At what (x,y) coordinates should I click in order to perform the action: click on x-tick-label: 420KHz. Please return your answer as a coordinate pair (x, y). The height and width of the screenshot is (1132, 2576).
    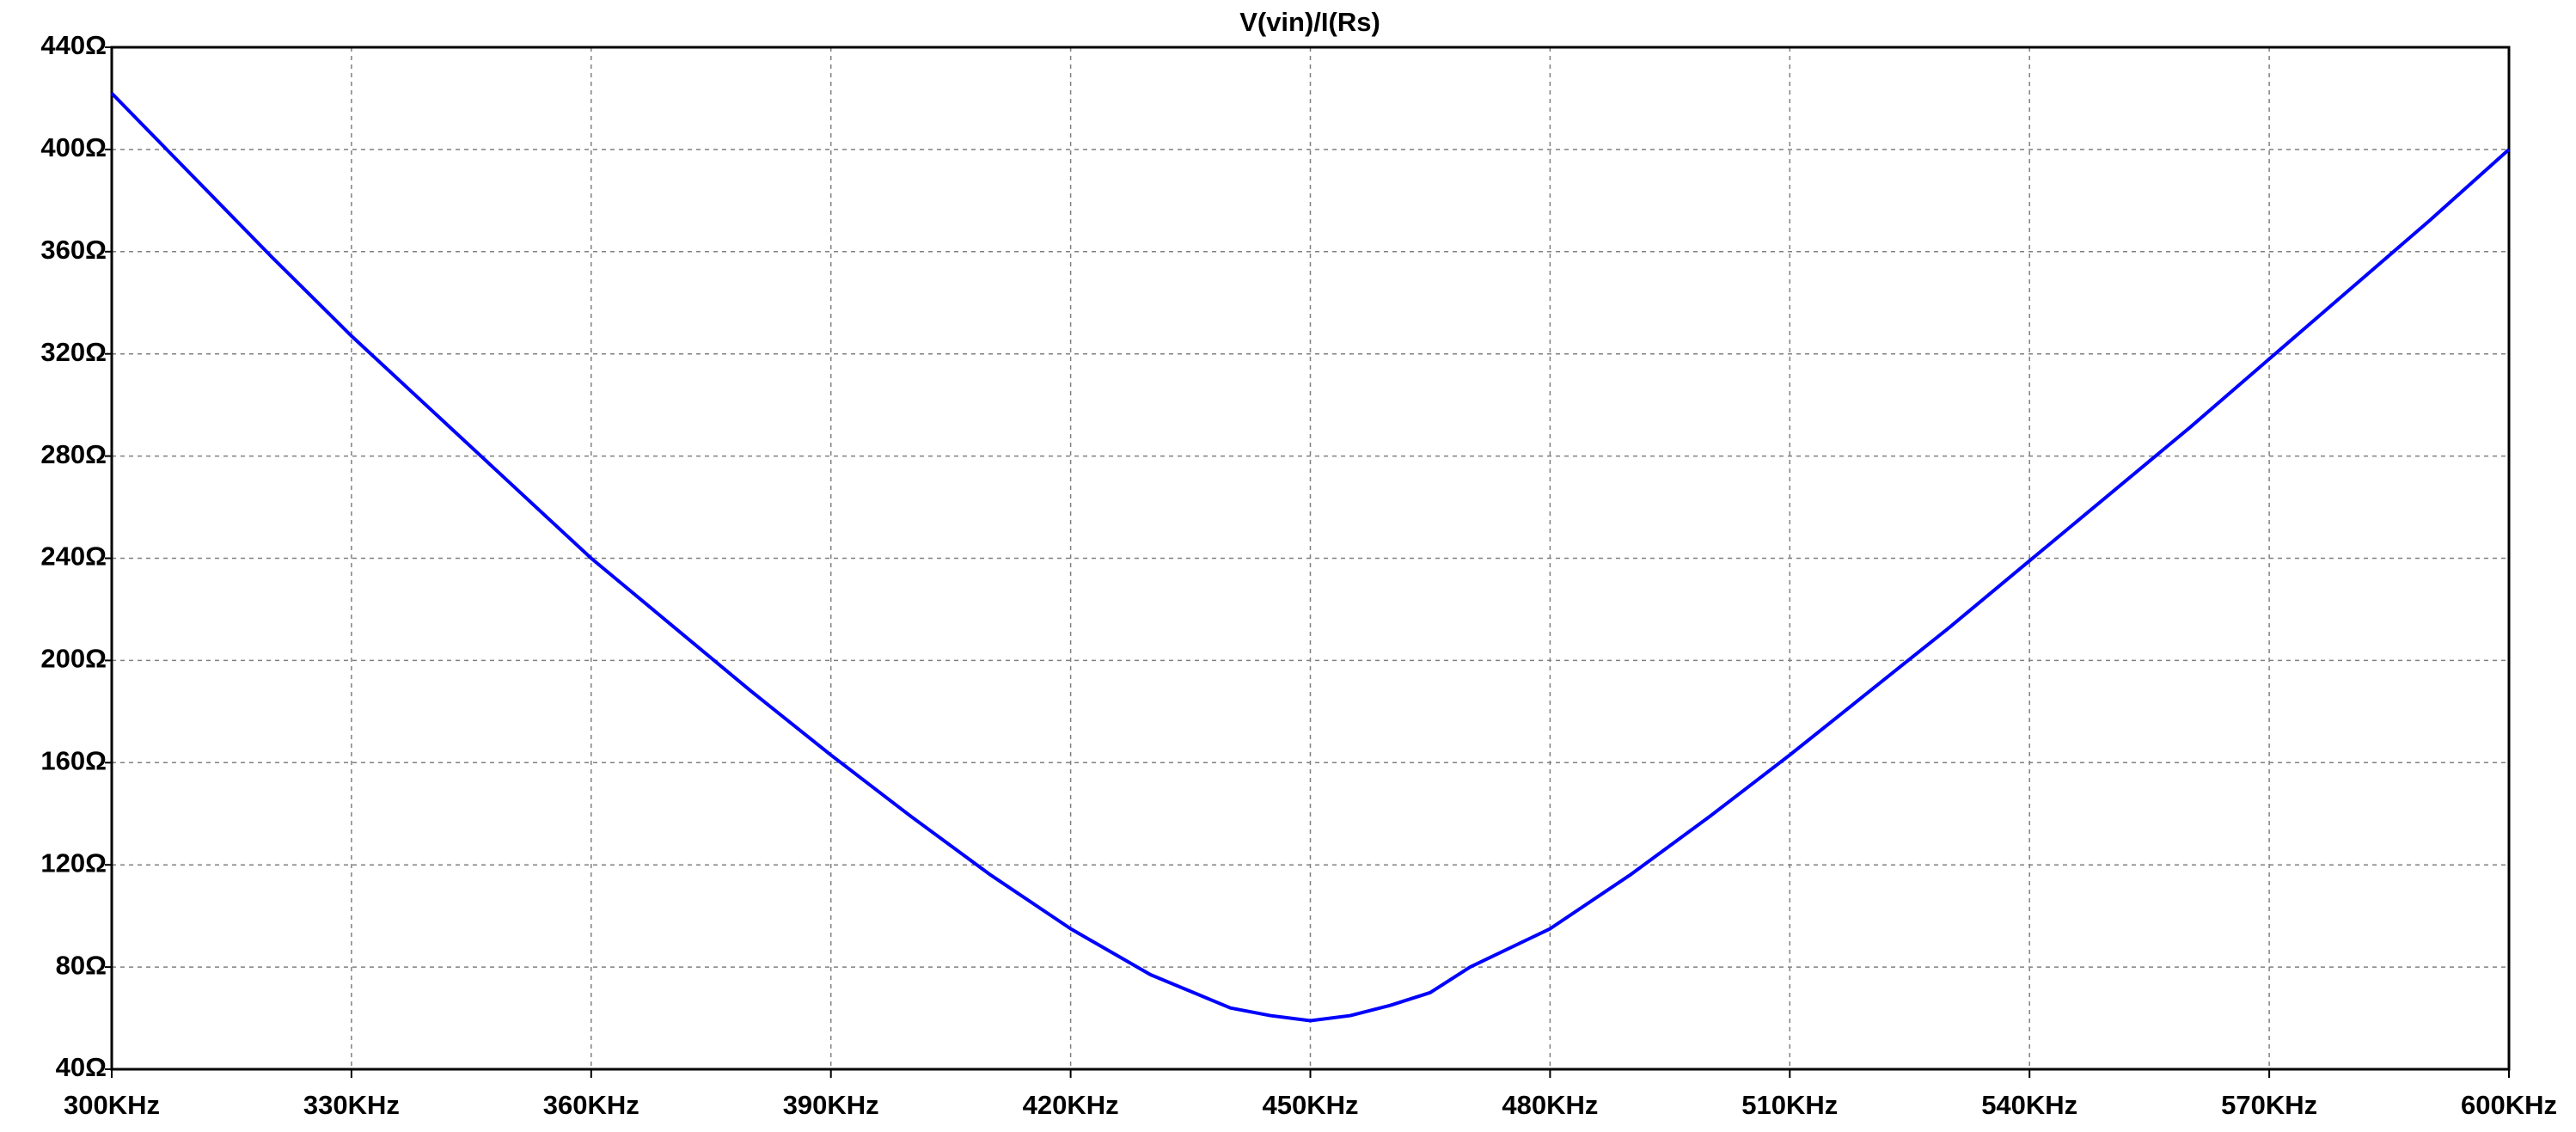
    Looking at the image, I should click on (1071, 1105).